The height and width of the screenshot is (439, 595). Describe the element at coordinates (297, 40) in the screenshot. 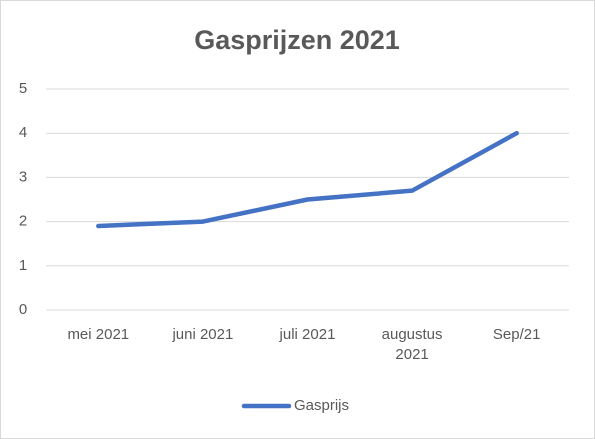

I see `chart-title: Gasprijzen 2021` at that location.